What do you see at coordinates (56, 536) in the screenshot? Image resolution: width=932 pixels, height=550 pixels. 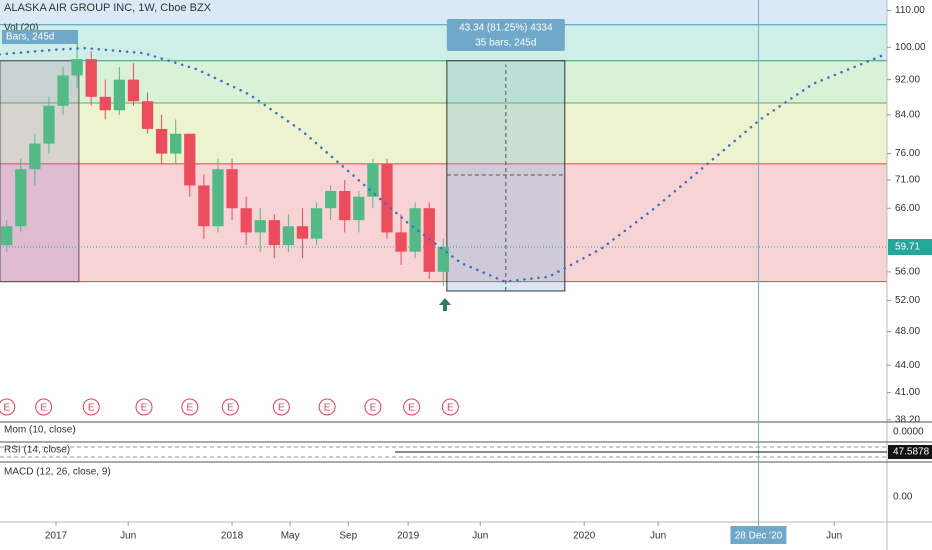 I see `x-tick-label: 2017` at bounding box center [56, 536].